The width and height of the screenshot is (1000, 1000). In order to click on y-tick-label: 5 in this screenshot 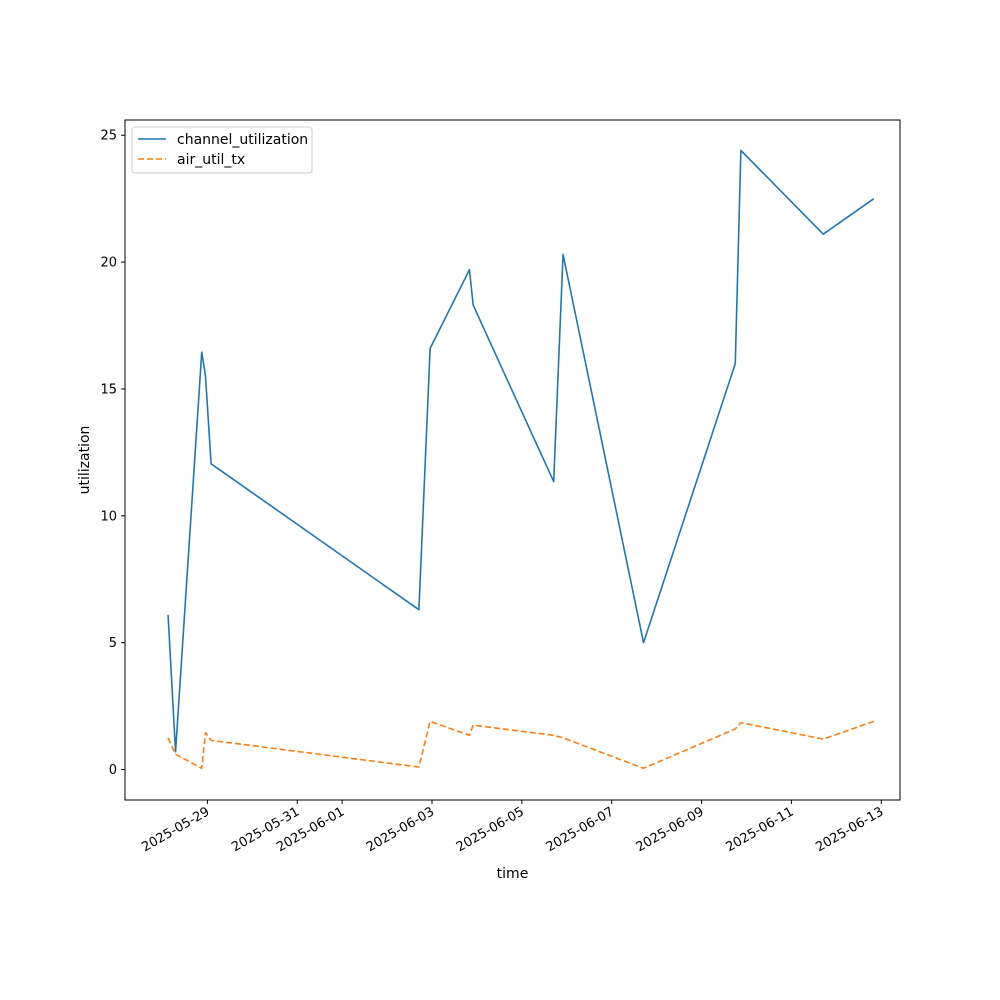, I will do `click(113, 643)`.